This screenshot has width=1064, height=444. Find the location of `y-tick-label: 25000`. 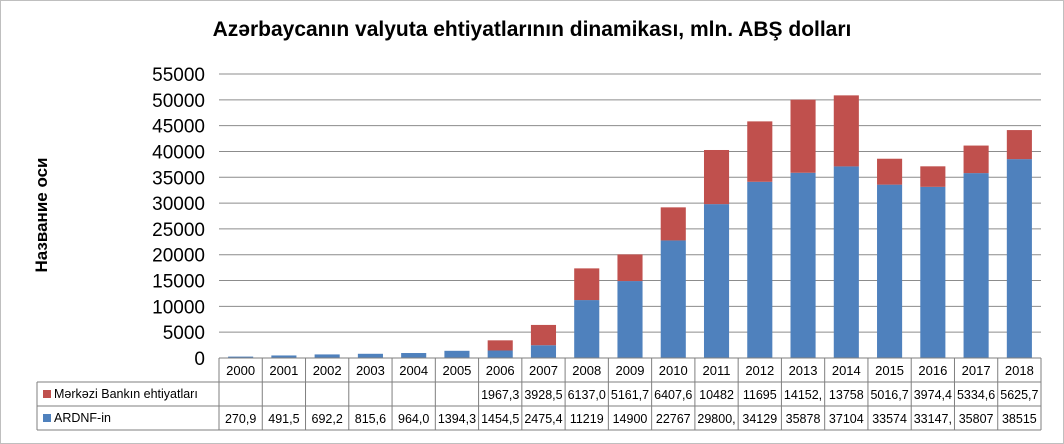

y-tick-label: 25000 is located at coordinates (178, 230).